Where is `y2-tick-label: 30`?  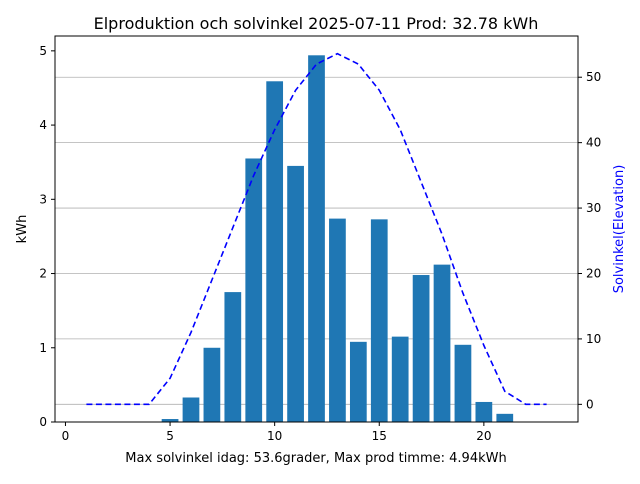 y2-tick-label: 30 is located at coordinates (593, 208).